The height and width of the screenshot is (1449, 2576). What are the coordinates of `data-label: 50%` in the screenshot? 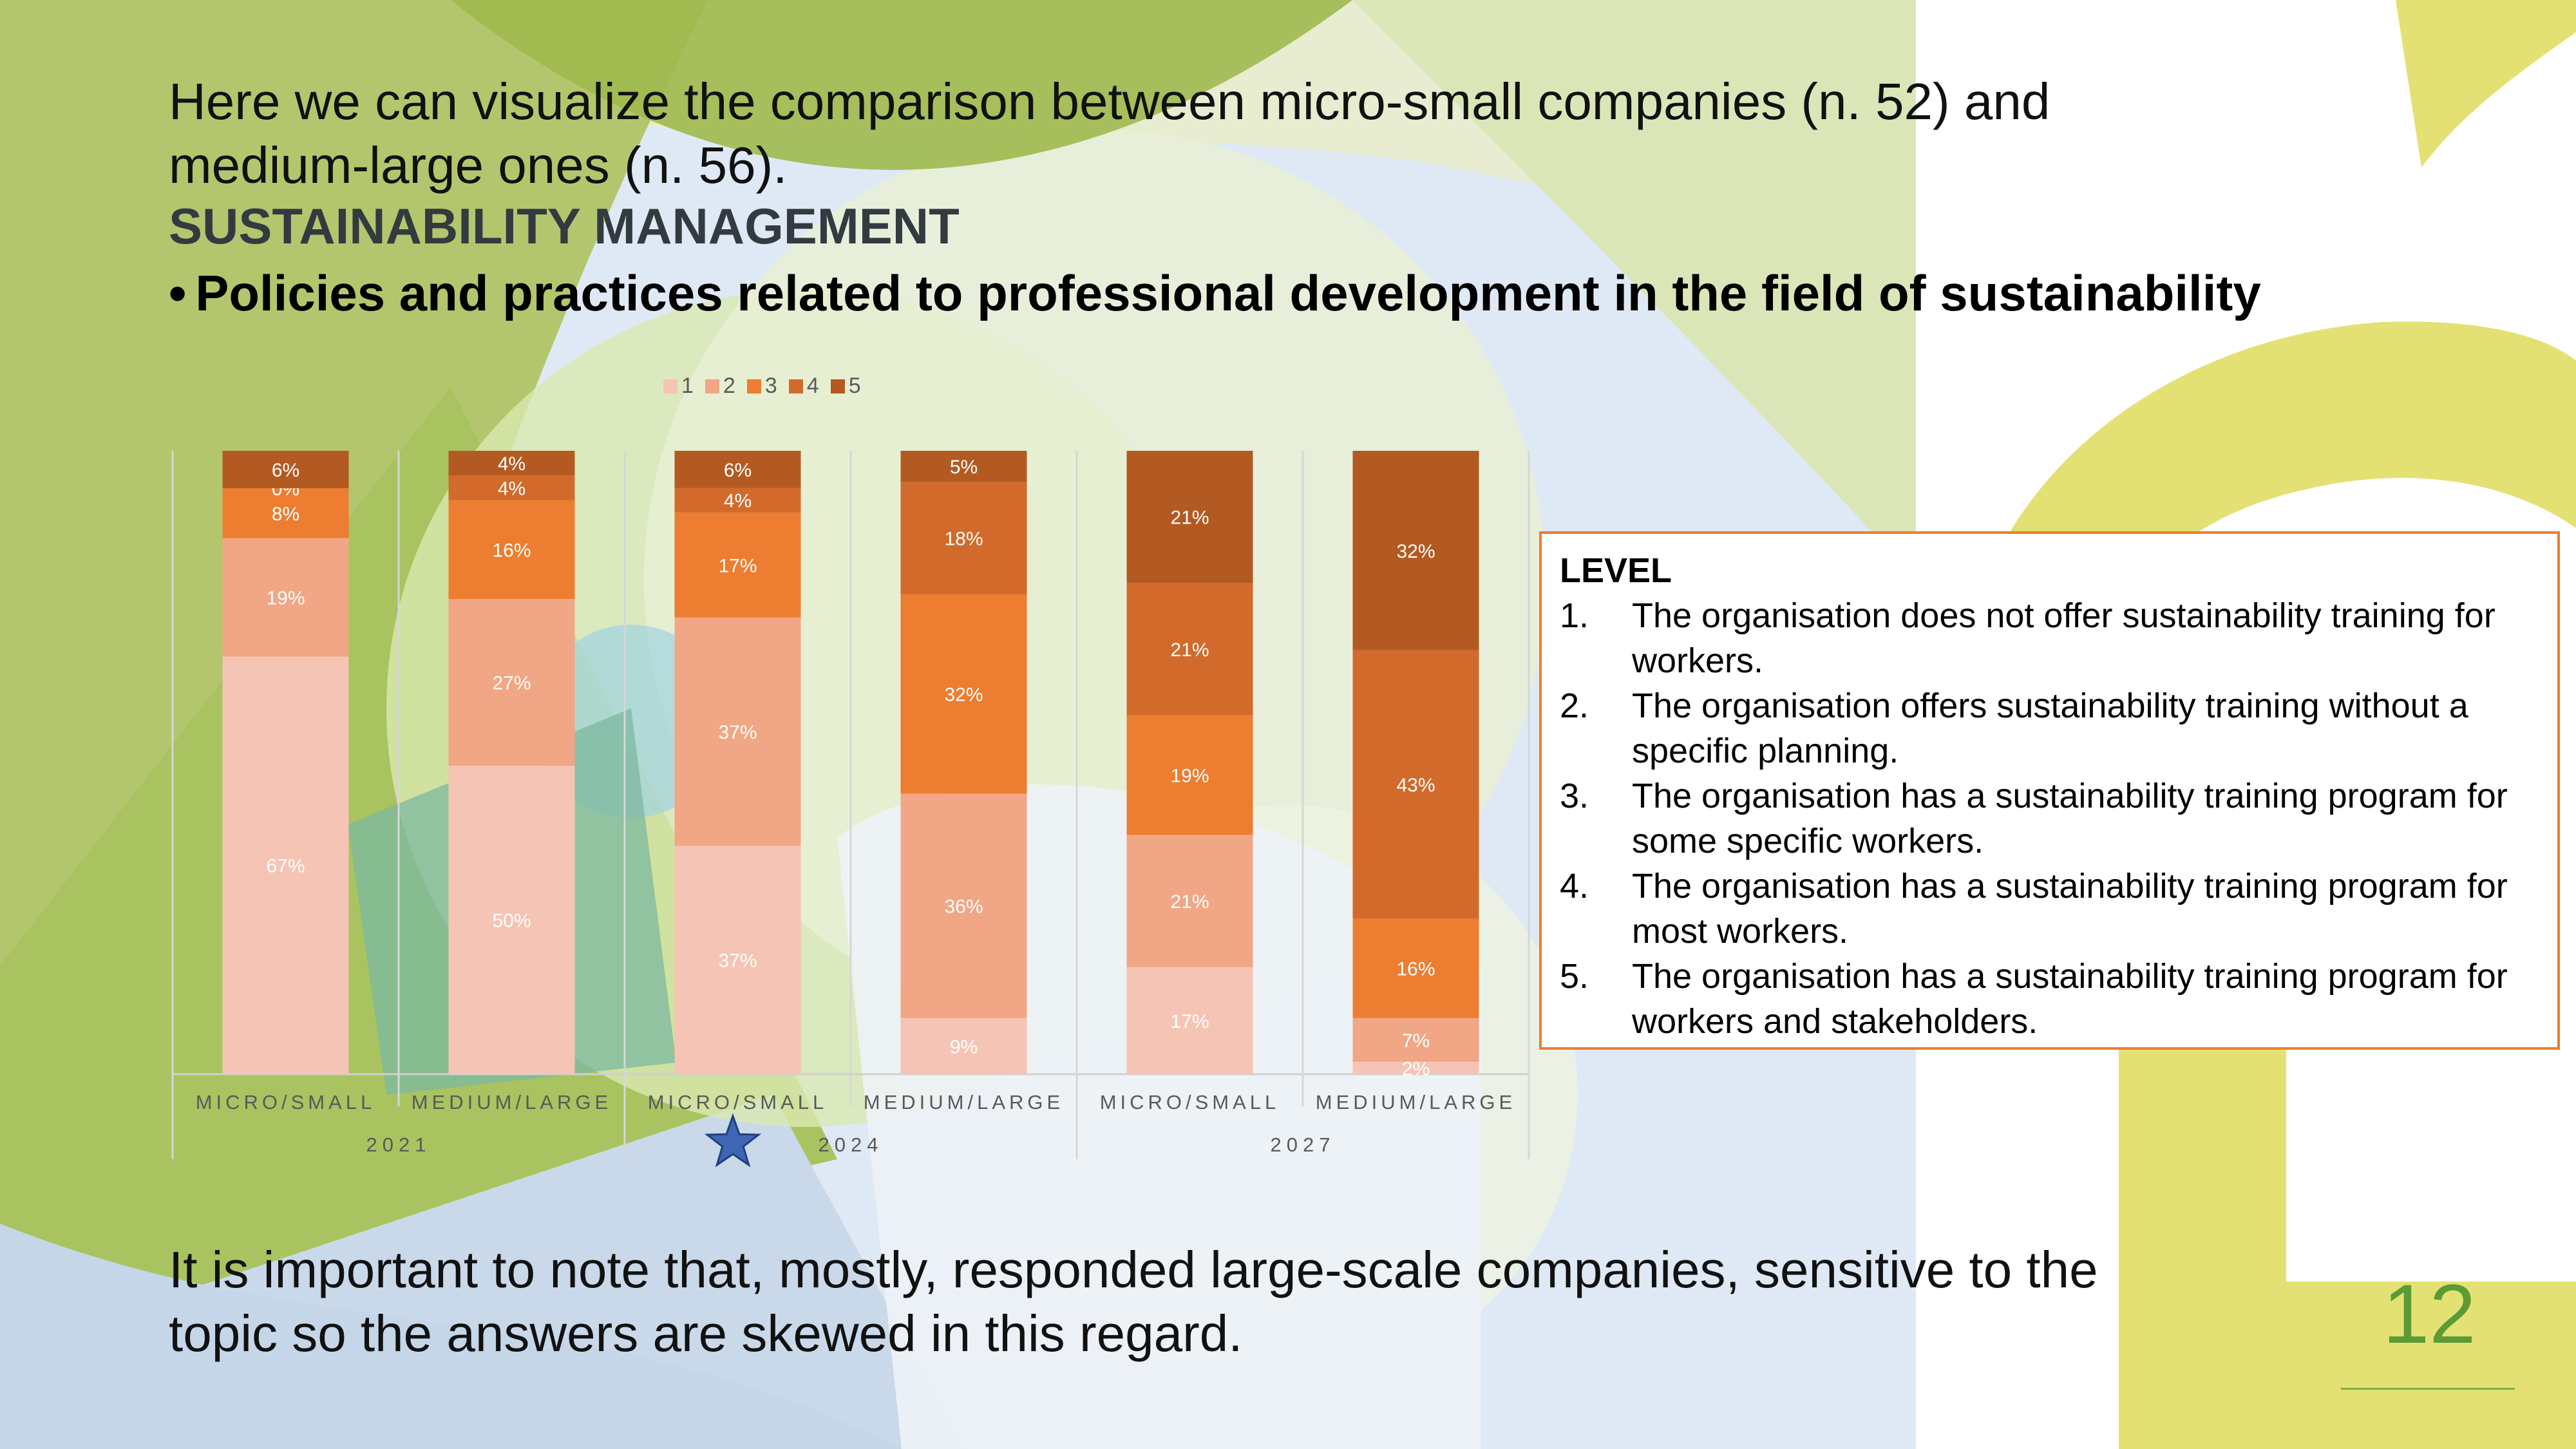 It's located at (512, 920).